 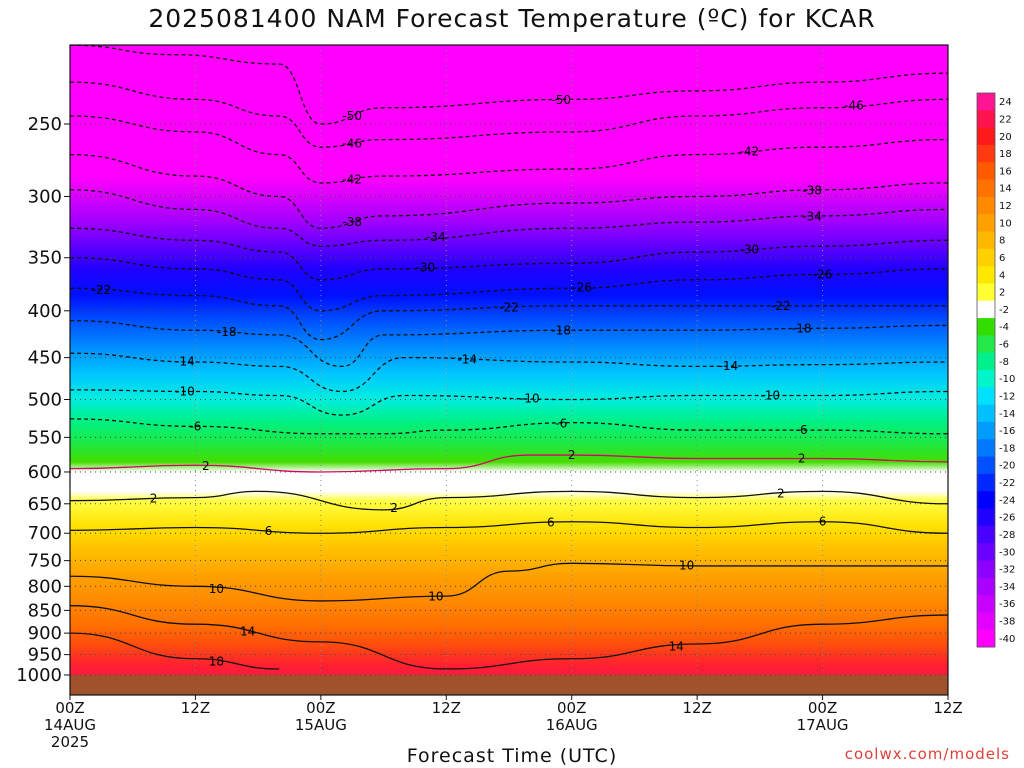 What do you see at coordinates (1005, 102) in the screenshot?
I see `colorbar-label: 24` at bounding box center [1005, 102].